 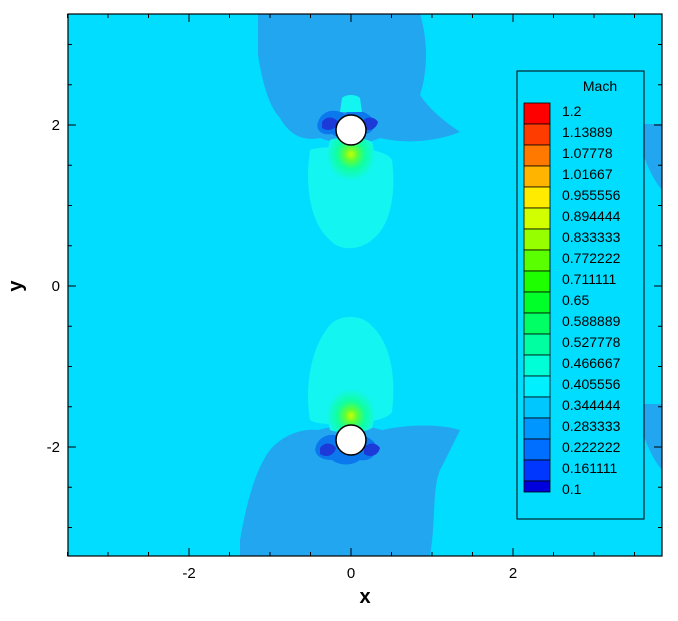 I want to click on legend-level-label: 0.466667, so click(x=591, y=363).